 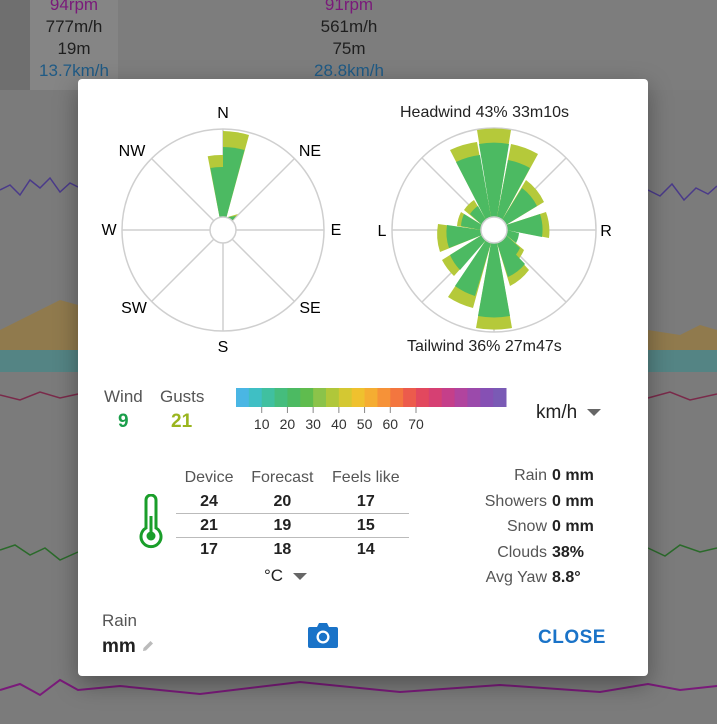 What do you see at coordinates (262, 424) in the screenshot?
I see `scale-tick-label: 10` at bounding box center [262, 424].